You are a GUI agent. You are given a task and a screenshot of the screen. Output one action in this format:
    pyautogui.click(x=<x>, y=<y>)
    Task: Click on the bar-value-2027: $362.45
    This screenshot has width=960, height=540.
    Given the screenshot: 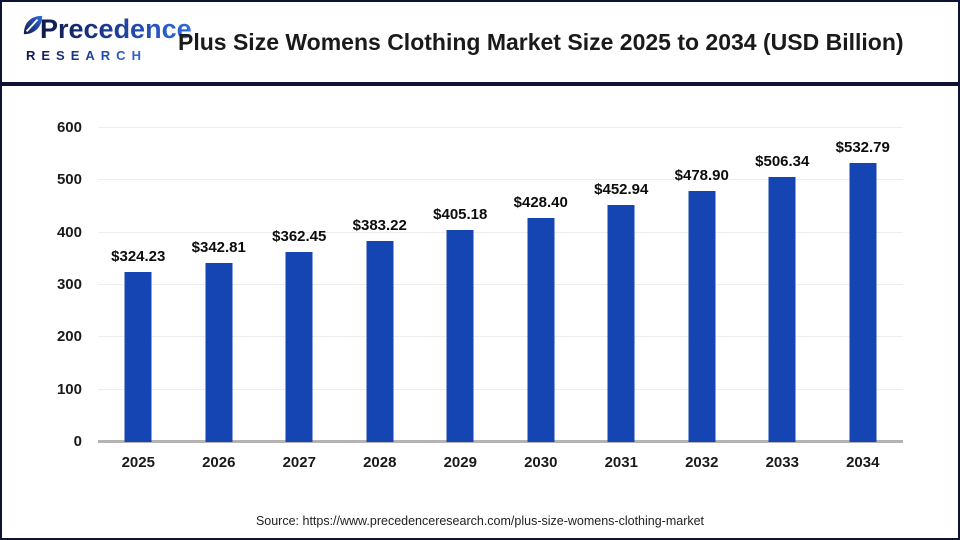 What is the action you would take?
    pyautogui.click(x=299, y=237)
    